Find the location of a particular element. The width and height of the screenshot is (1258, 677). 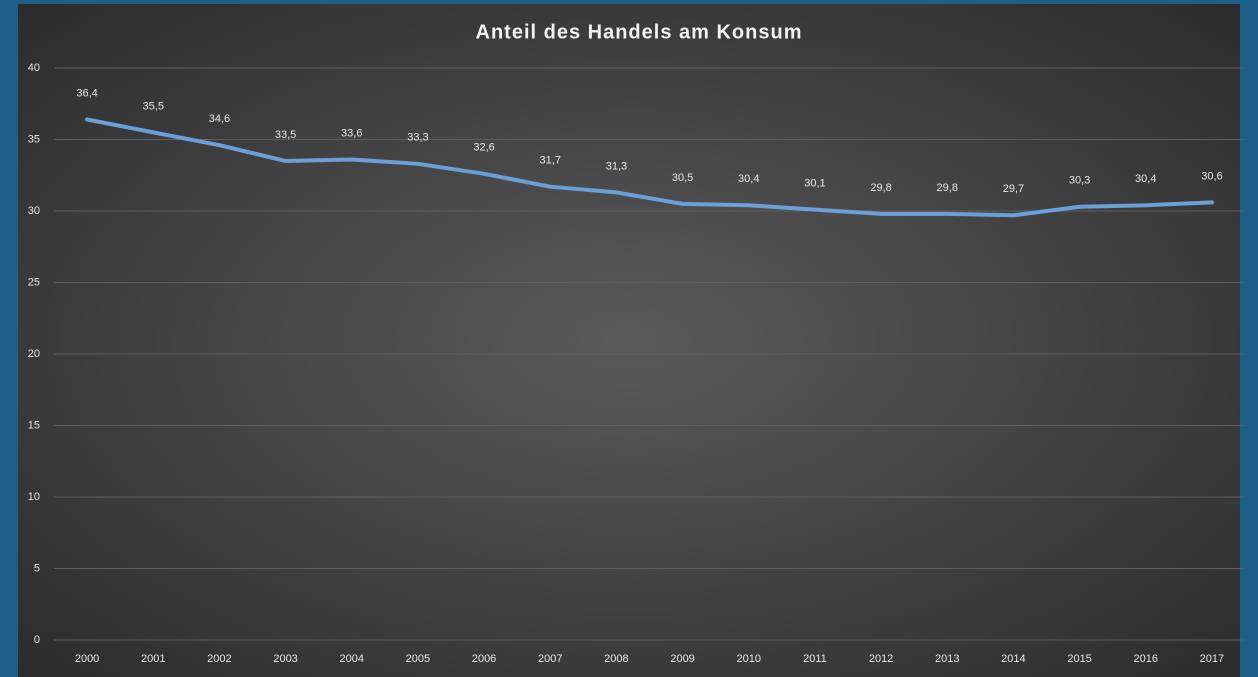

y-tick-label: 25 is located at coordinates (34, 282).